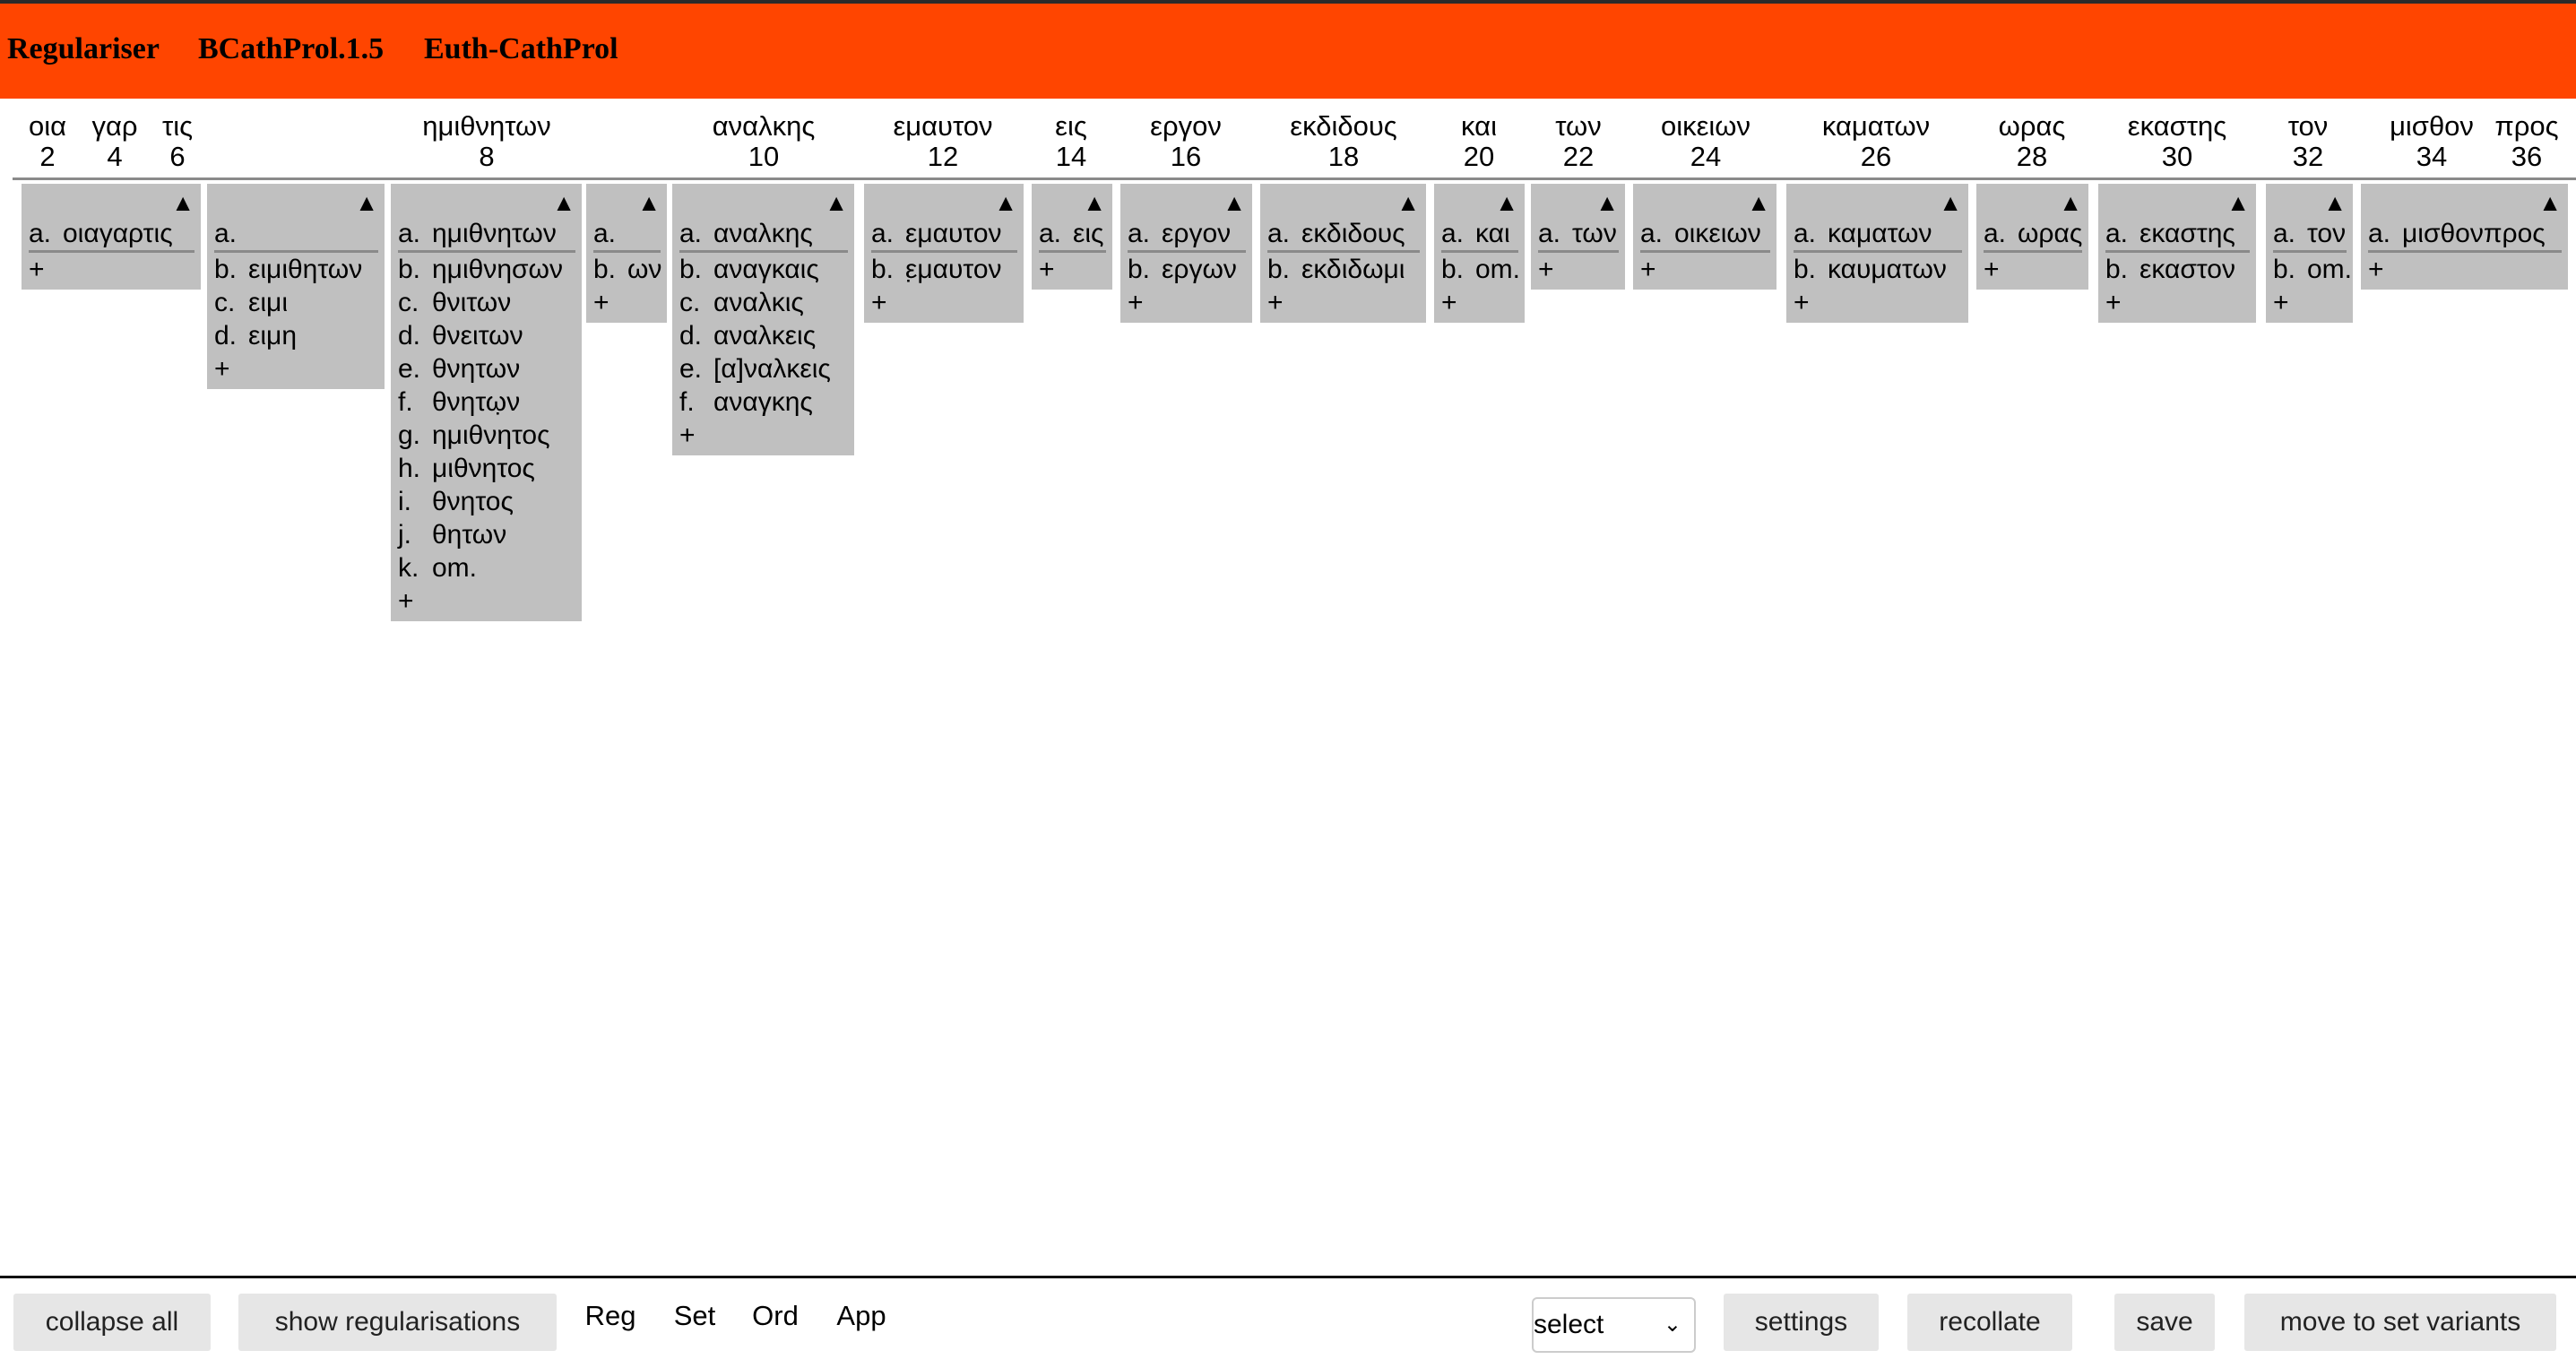 This screenshot has width=2576, height=1368. I want to click on reading: d. θνειτων, so click(486, 335).